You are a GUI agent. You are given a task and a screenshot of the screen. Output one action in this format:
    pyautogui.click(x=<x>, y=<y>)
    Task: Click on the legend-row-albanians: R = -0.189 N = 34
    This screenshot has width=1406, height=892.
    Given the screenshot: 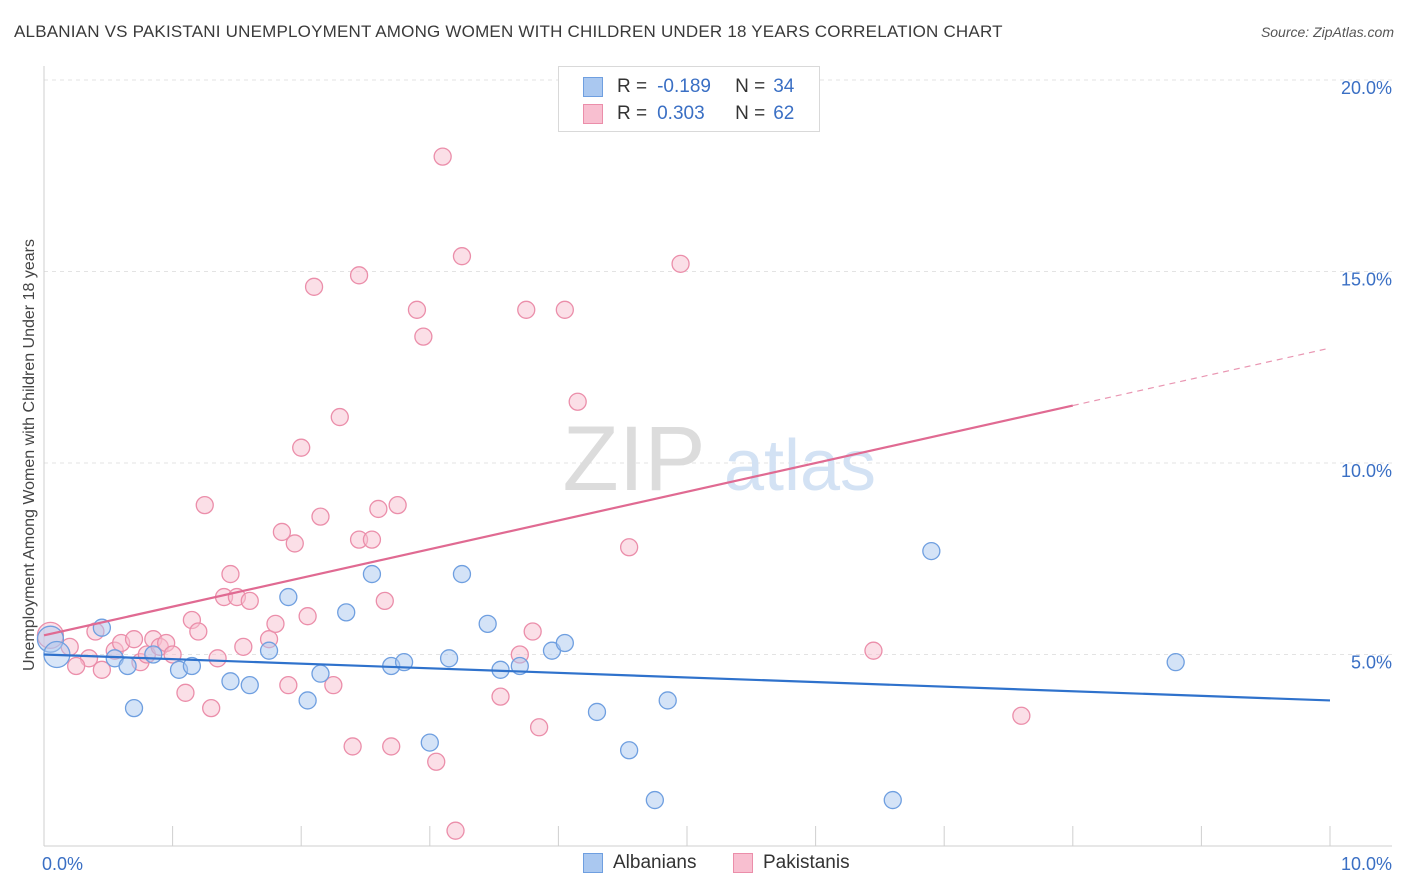 What is the action you would take?
    pyautogui.click(x=688, y=87)
    